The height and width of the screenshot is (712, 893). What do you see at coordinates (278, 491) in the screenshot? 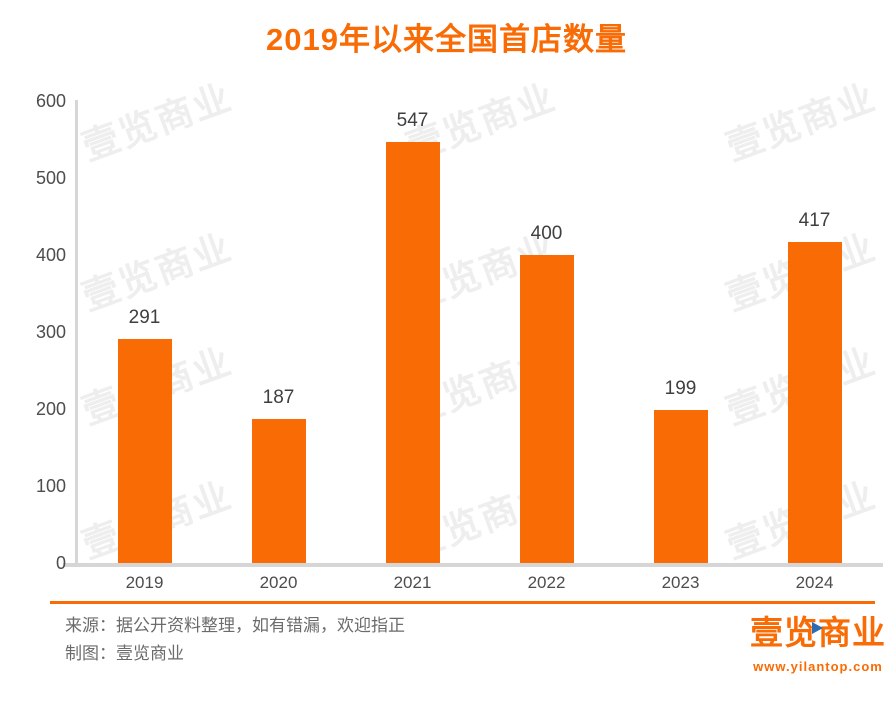
I see `bar-2020` at bounding box center [278, 491].